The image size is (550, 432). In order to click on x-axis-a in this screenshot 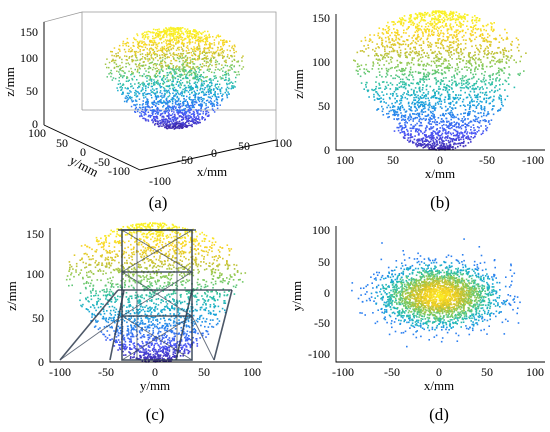, I will do `click(208, 155)`.